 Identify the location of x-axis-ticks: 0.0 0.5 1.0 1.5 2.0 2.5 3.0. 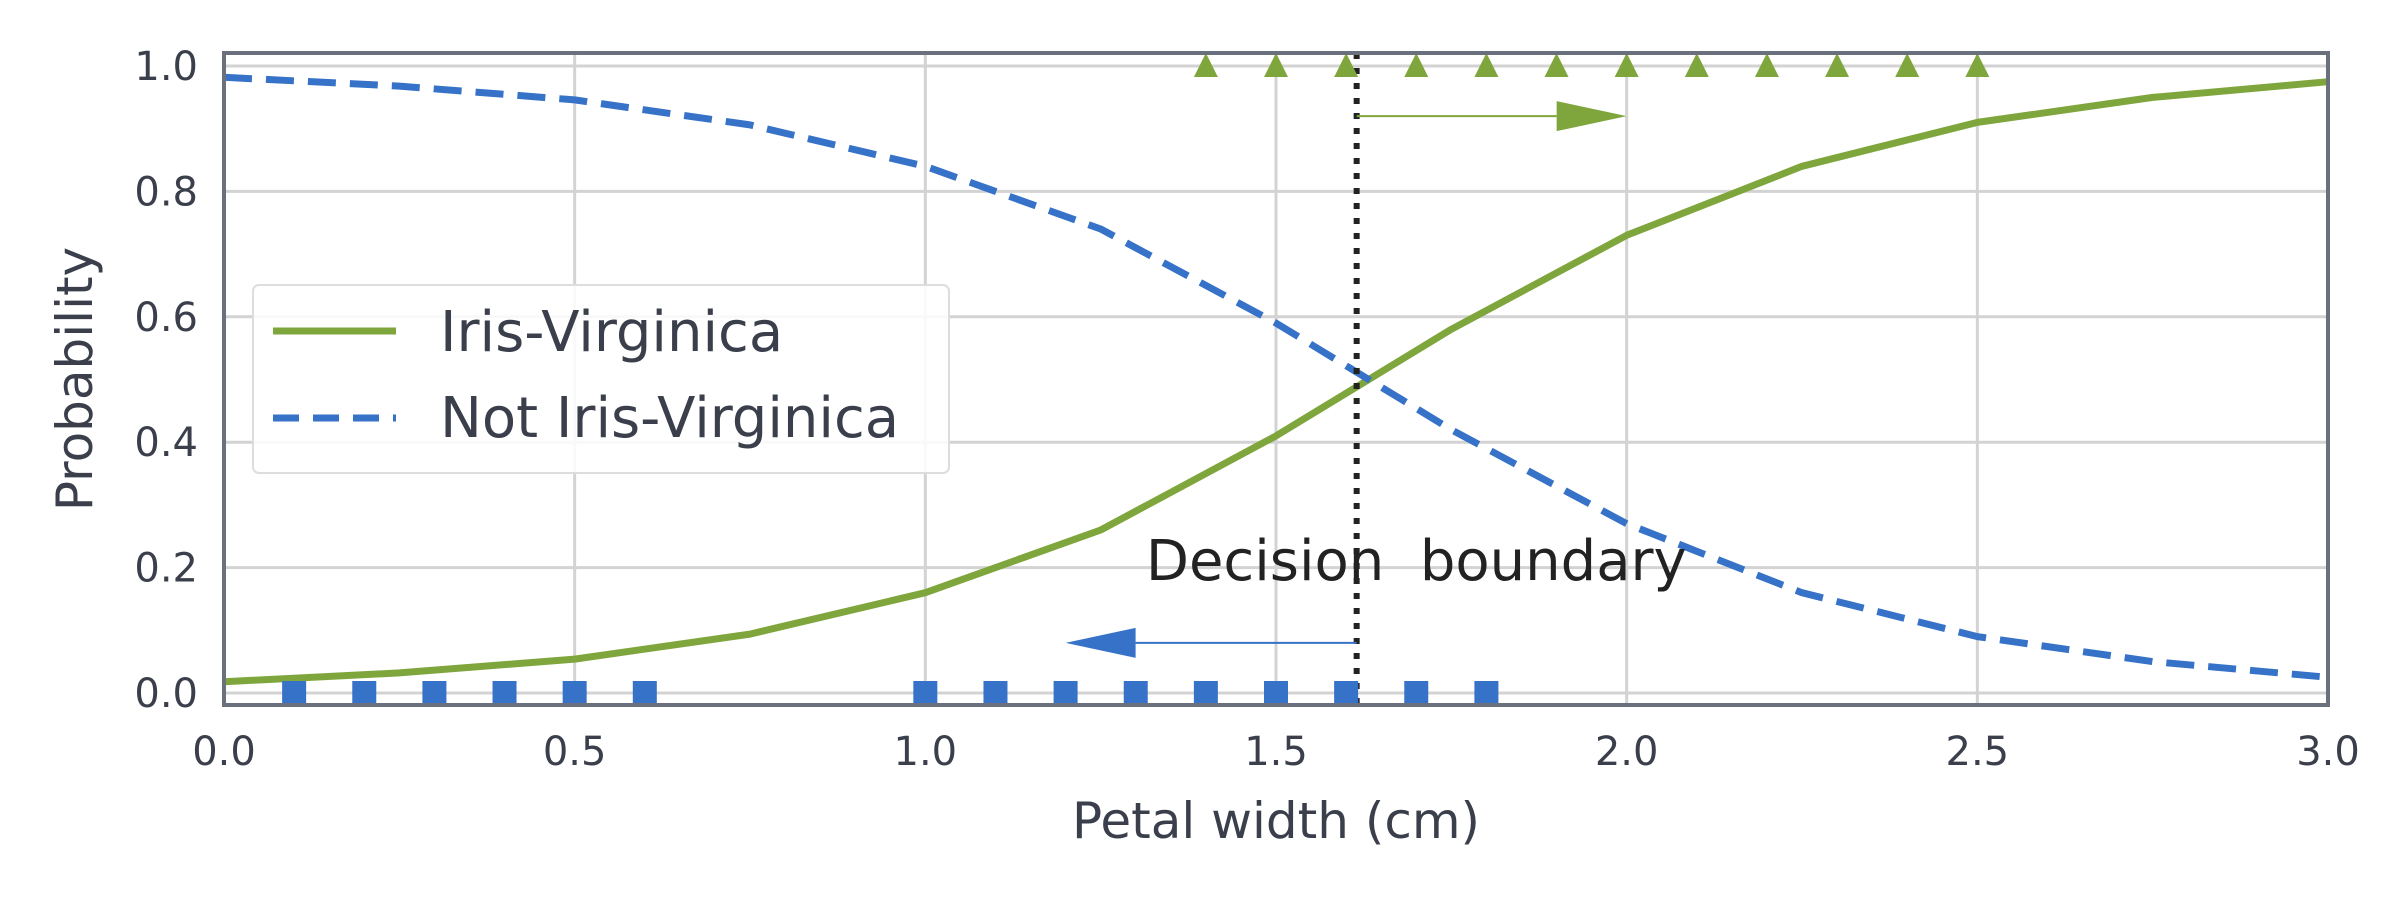
(1276, 752).